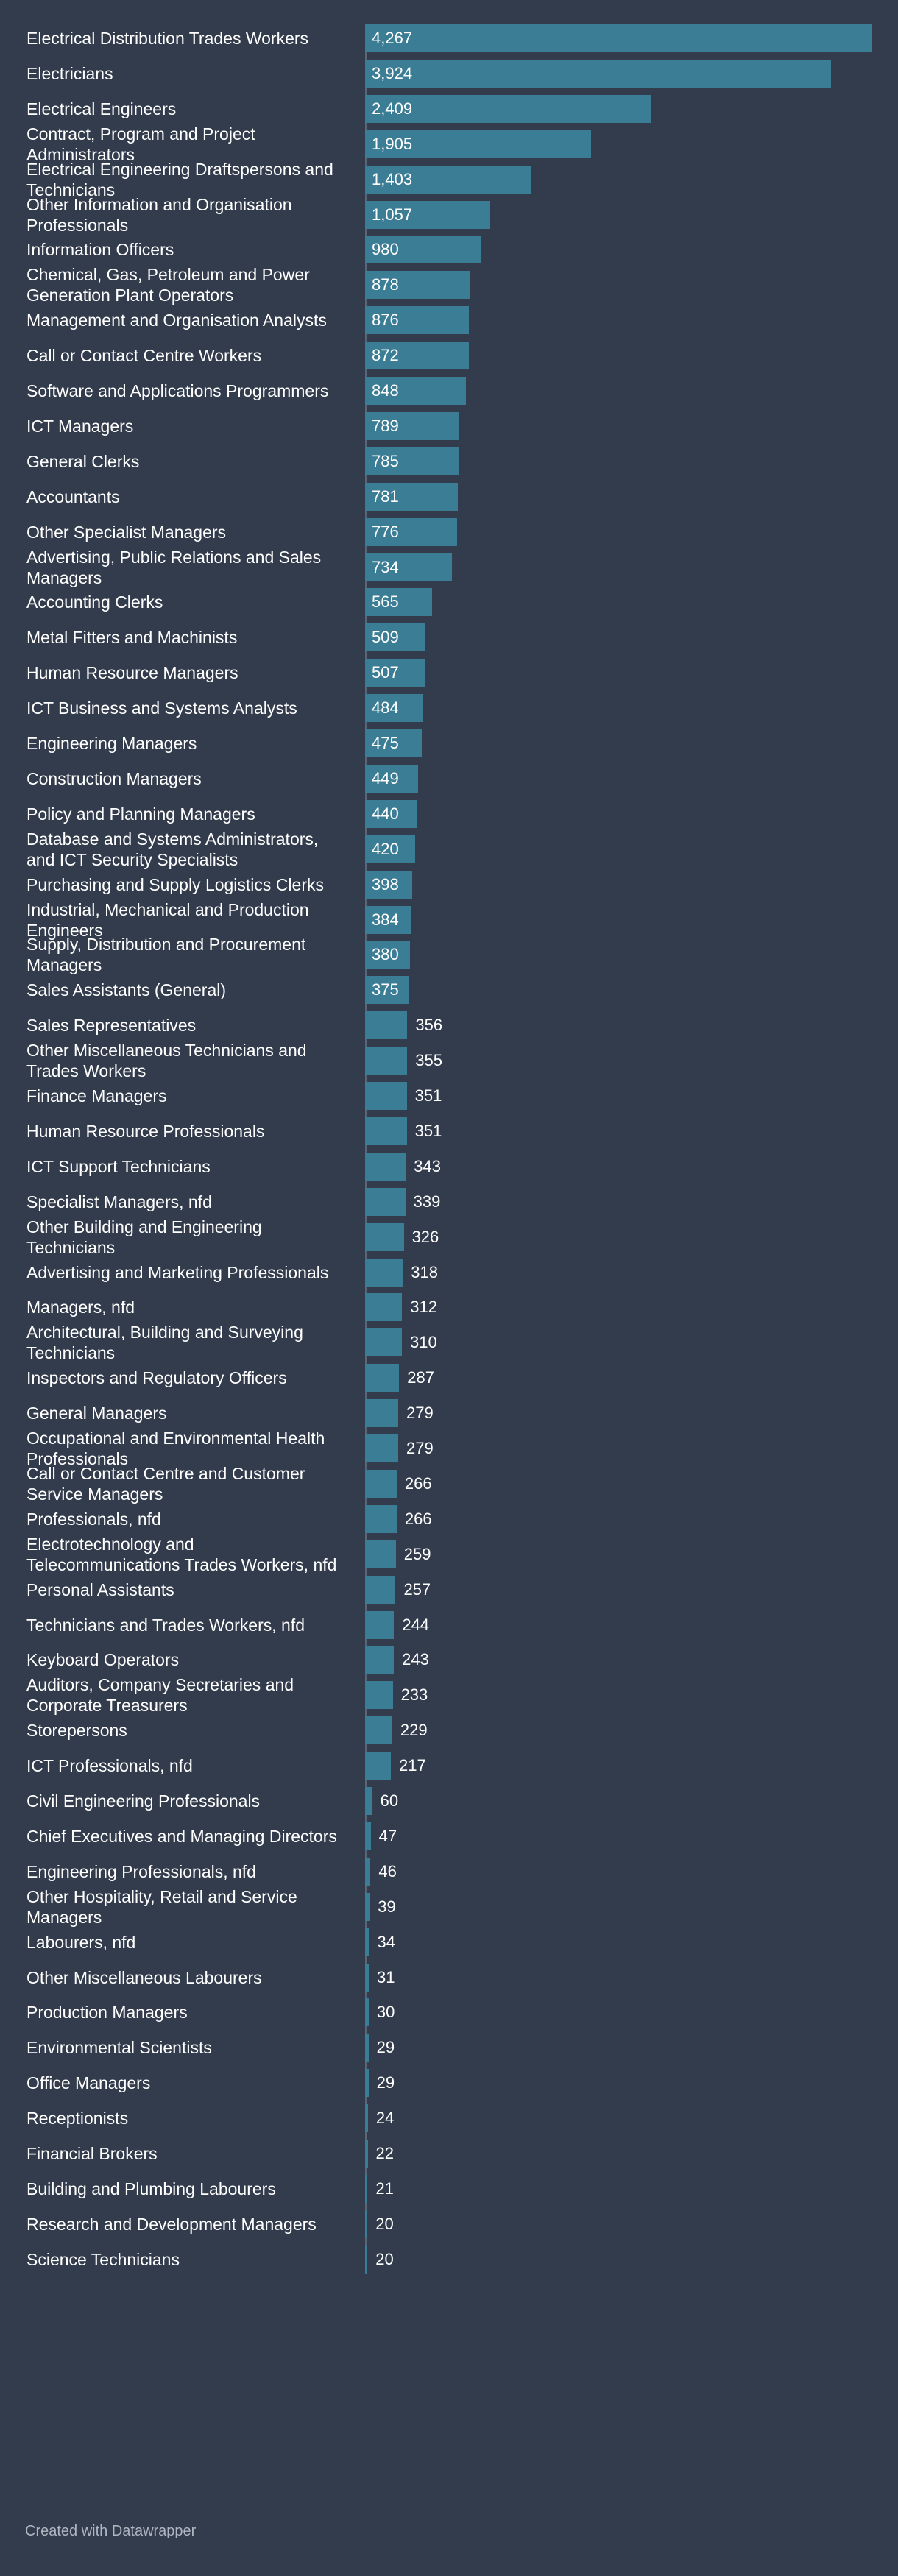 The image size is (898, 2576). Describe the element at coordinates (140, 134) in the screenshot. I see `category-label-line: Contract, Program and Project` at that location.